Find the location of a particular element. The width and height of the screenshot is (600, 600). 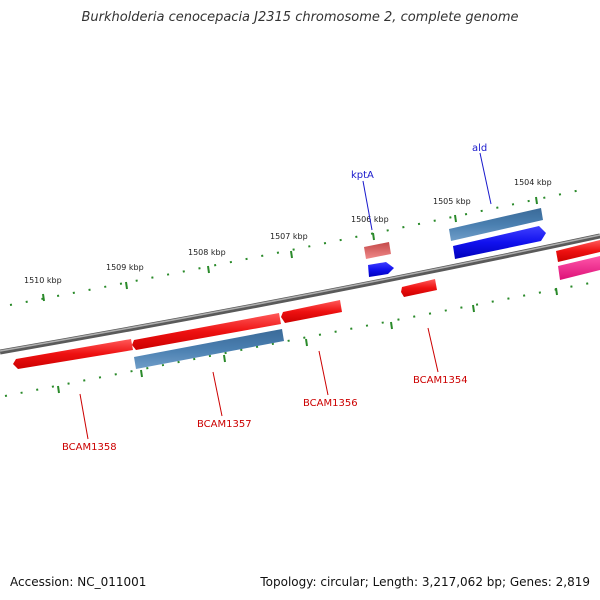

gene-bcam1354 is located at coordinates (419, 288).